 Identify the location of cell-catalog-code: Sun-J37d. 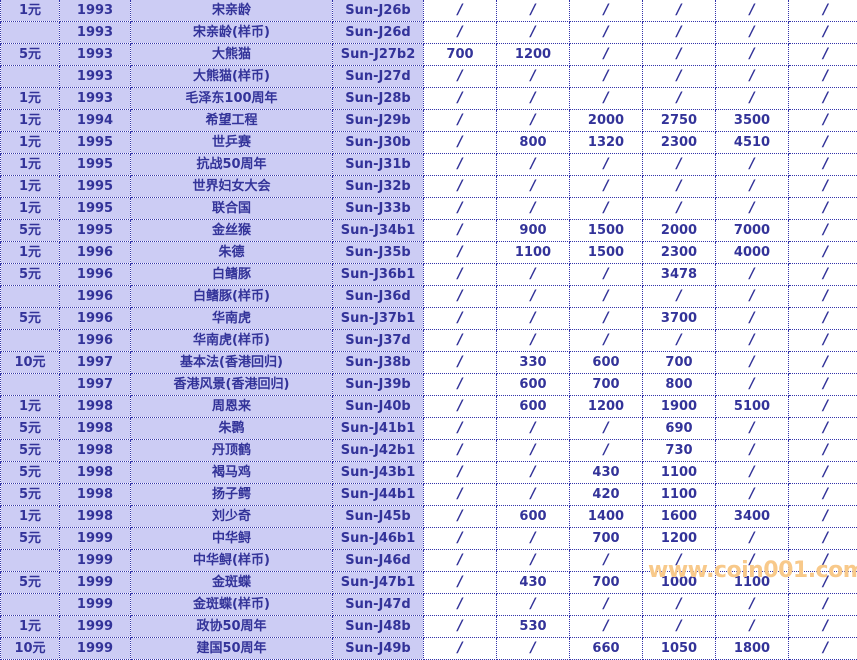
(378, 341).